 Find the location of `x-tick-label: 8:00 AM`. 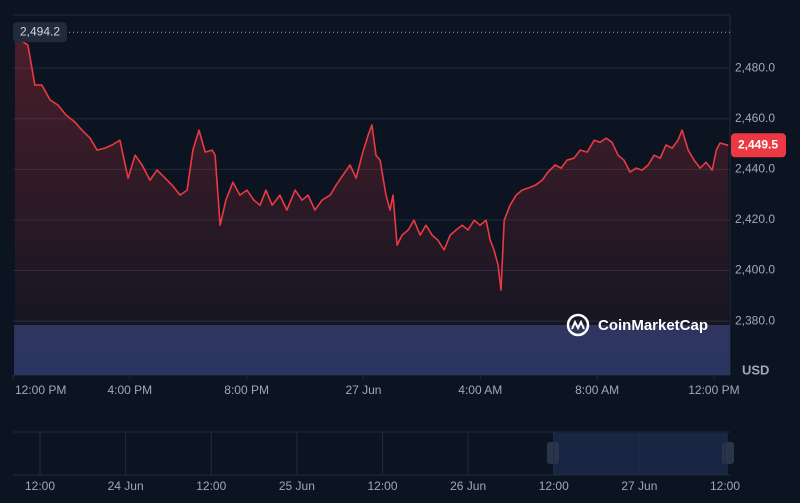

x-tick-label: 8:00 AM is located at coordinates (597, 390).